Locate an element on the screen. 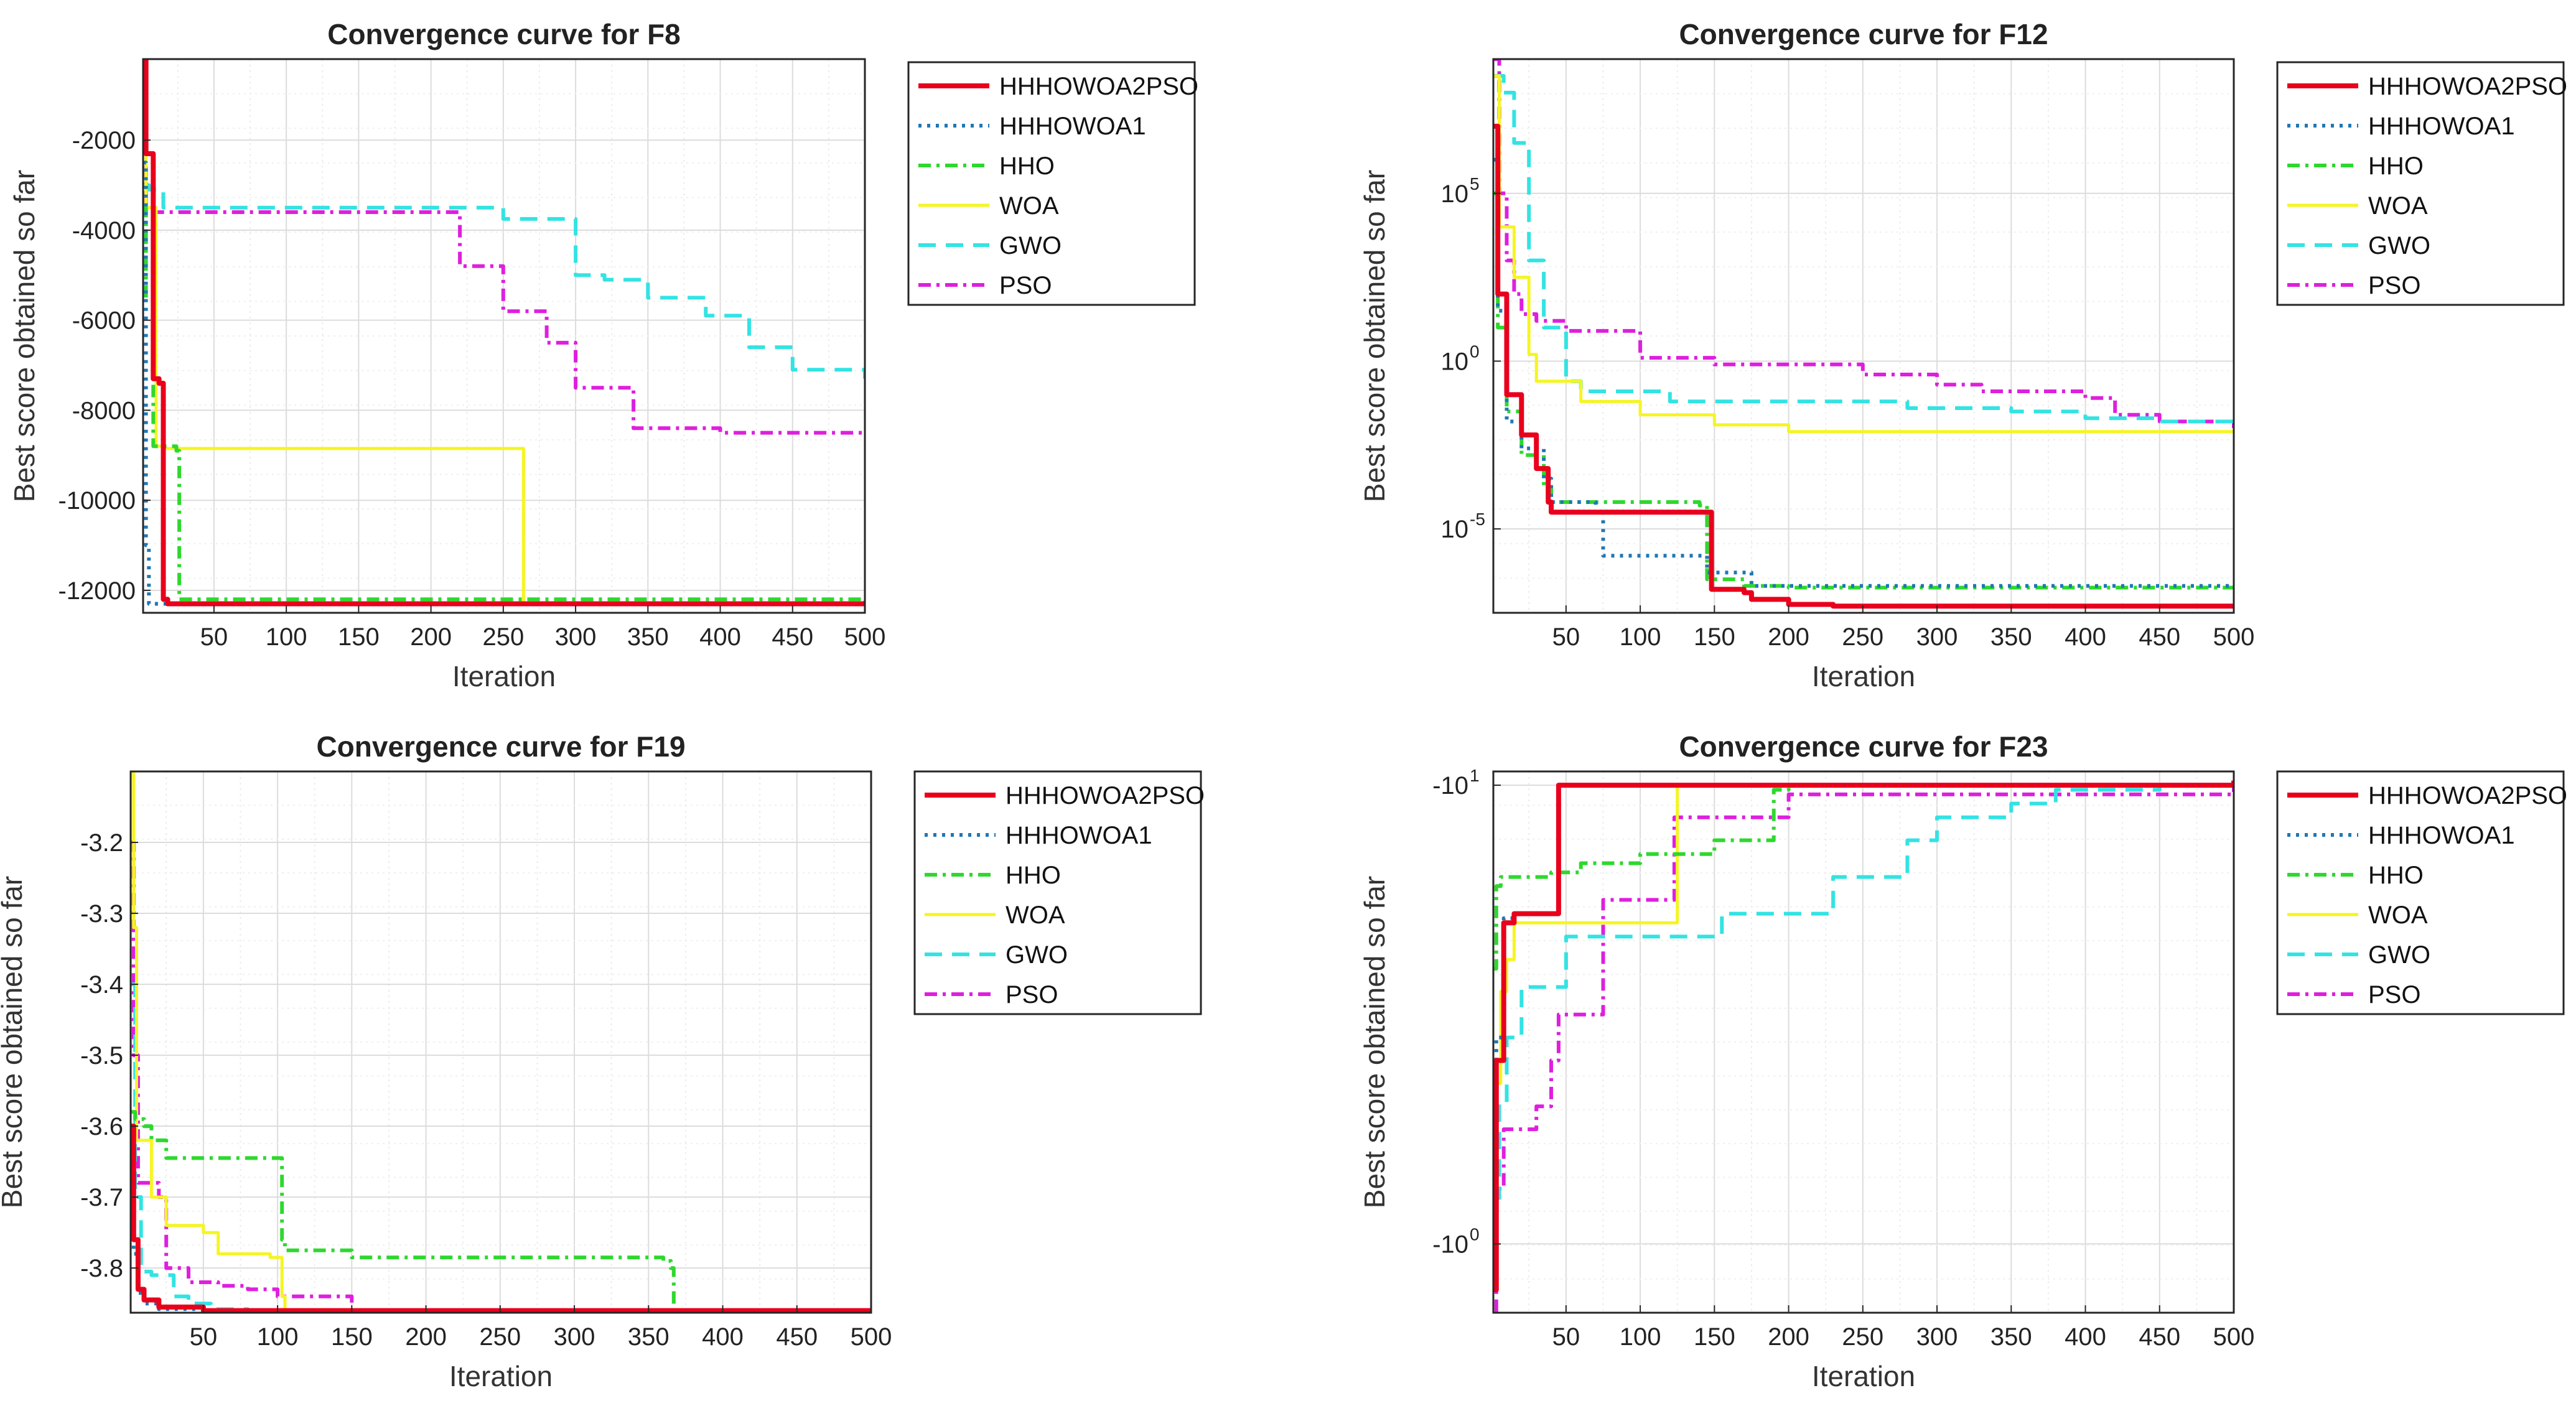  y-tick-exponent: -5 is located at coordinates (1477, 519).